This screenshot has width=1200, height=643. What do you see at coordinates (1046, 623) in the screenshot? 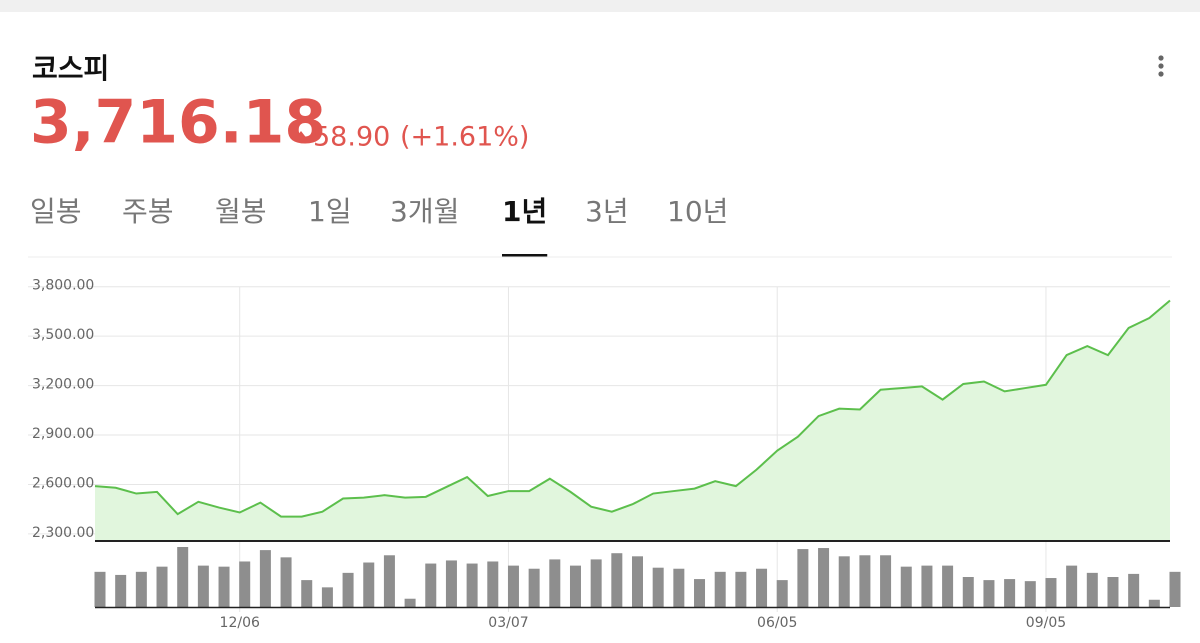
I see `x-tick-label: 09/05` at bounding box center [1046, 623].